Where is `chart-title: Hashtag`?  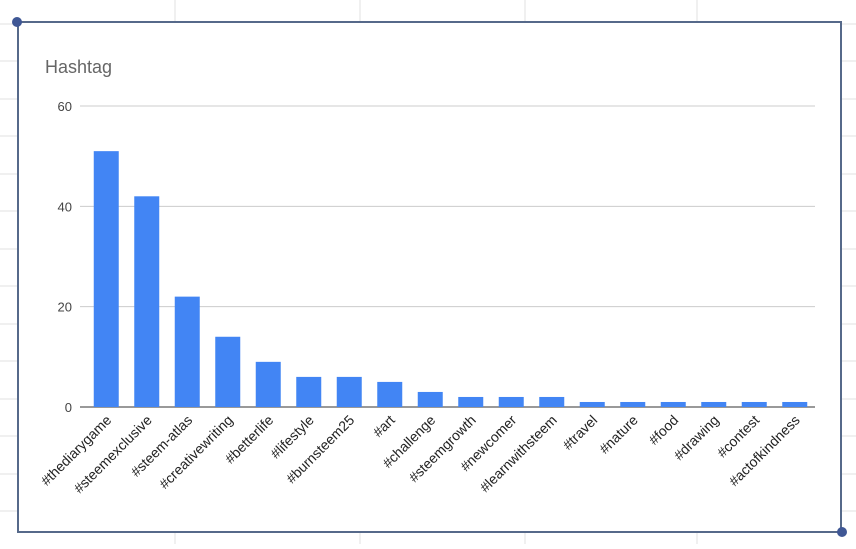
chart-title: Hashtag is located at coordinates (78, 67).